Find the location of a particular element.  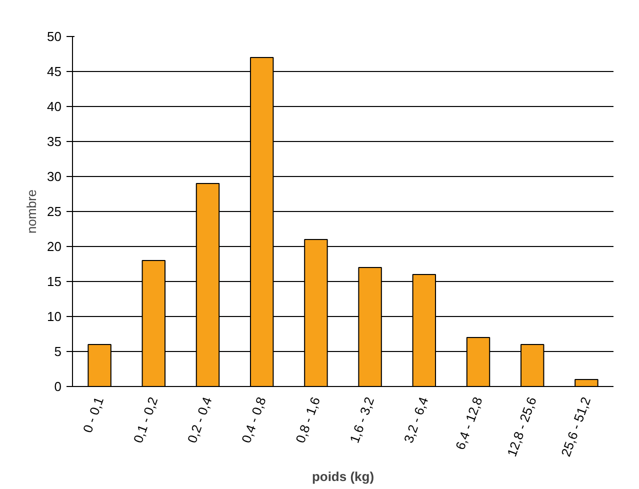

y-tick-label: 10 is located at coordinates (54, 316).